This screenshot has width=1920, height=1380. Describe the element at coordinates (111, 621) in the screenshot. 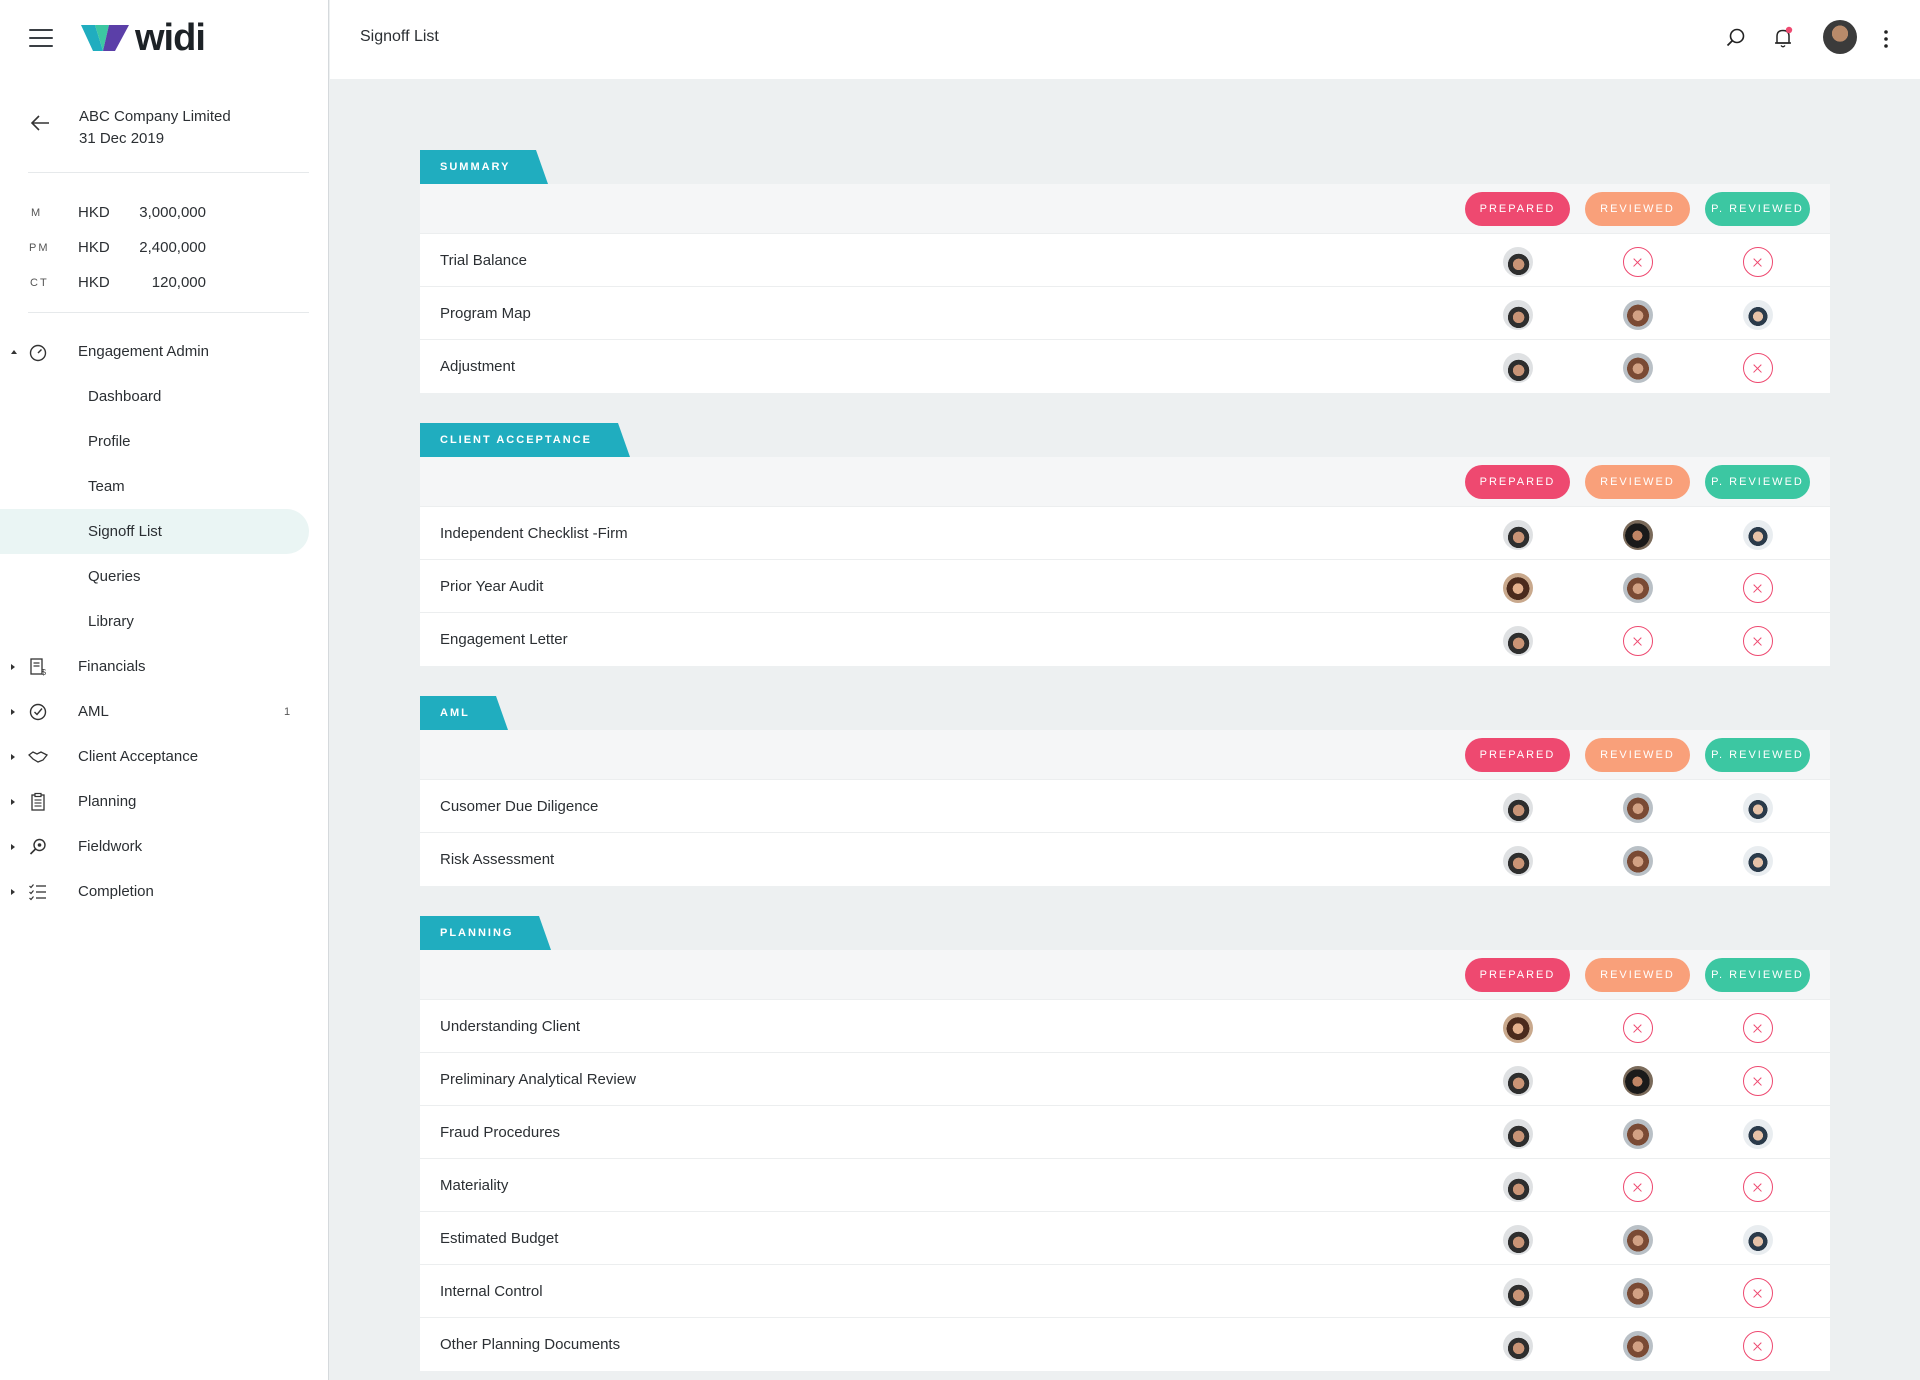

I see `sidebar-item-library: Library` at that location.